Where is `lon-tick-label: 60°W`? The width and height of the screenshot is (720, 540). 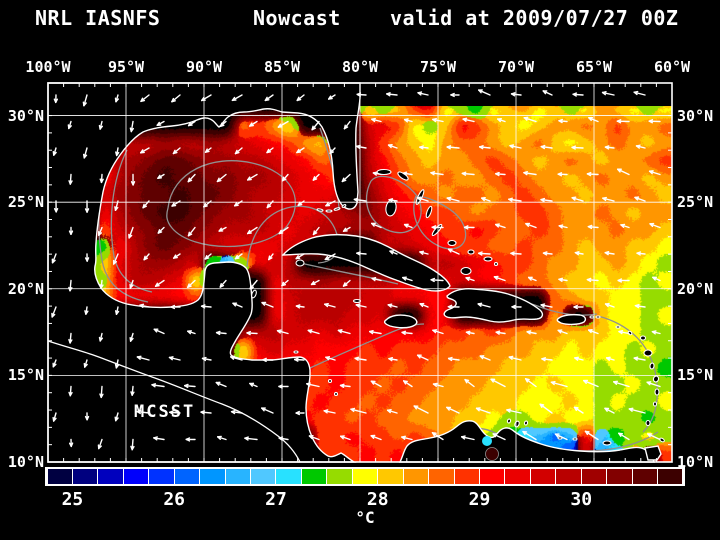 lon-tick-label: 60°W is located at coordinates (672, 67).